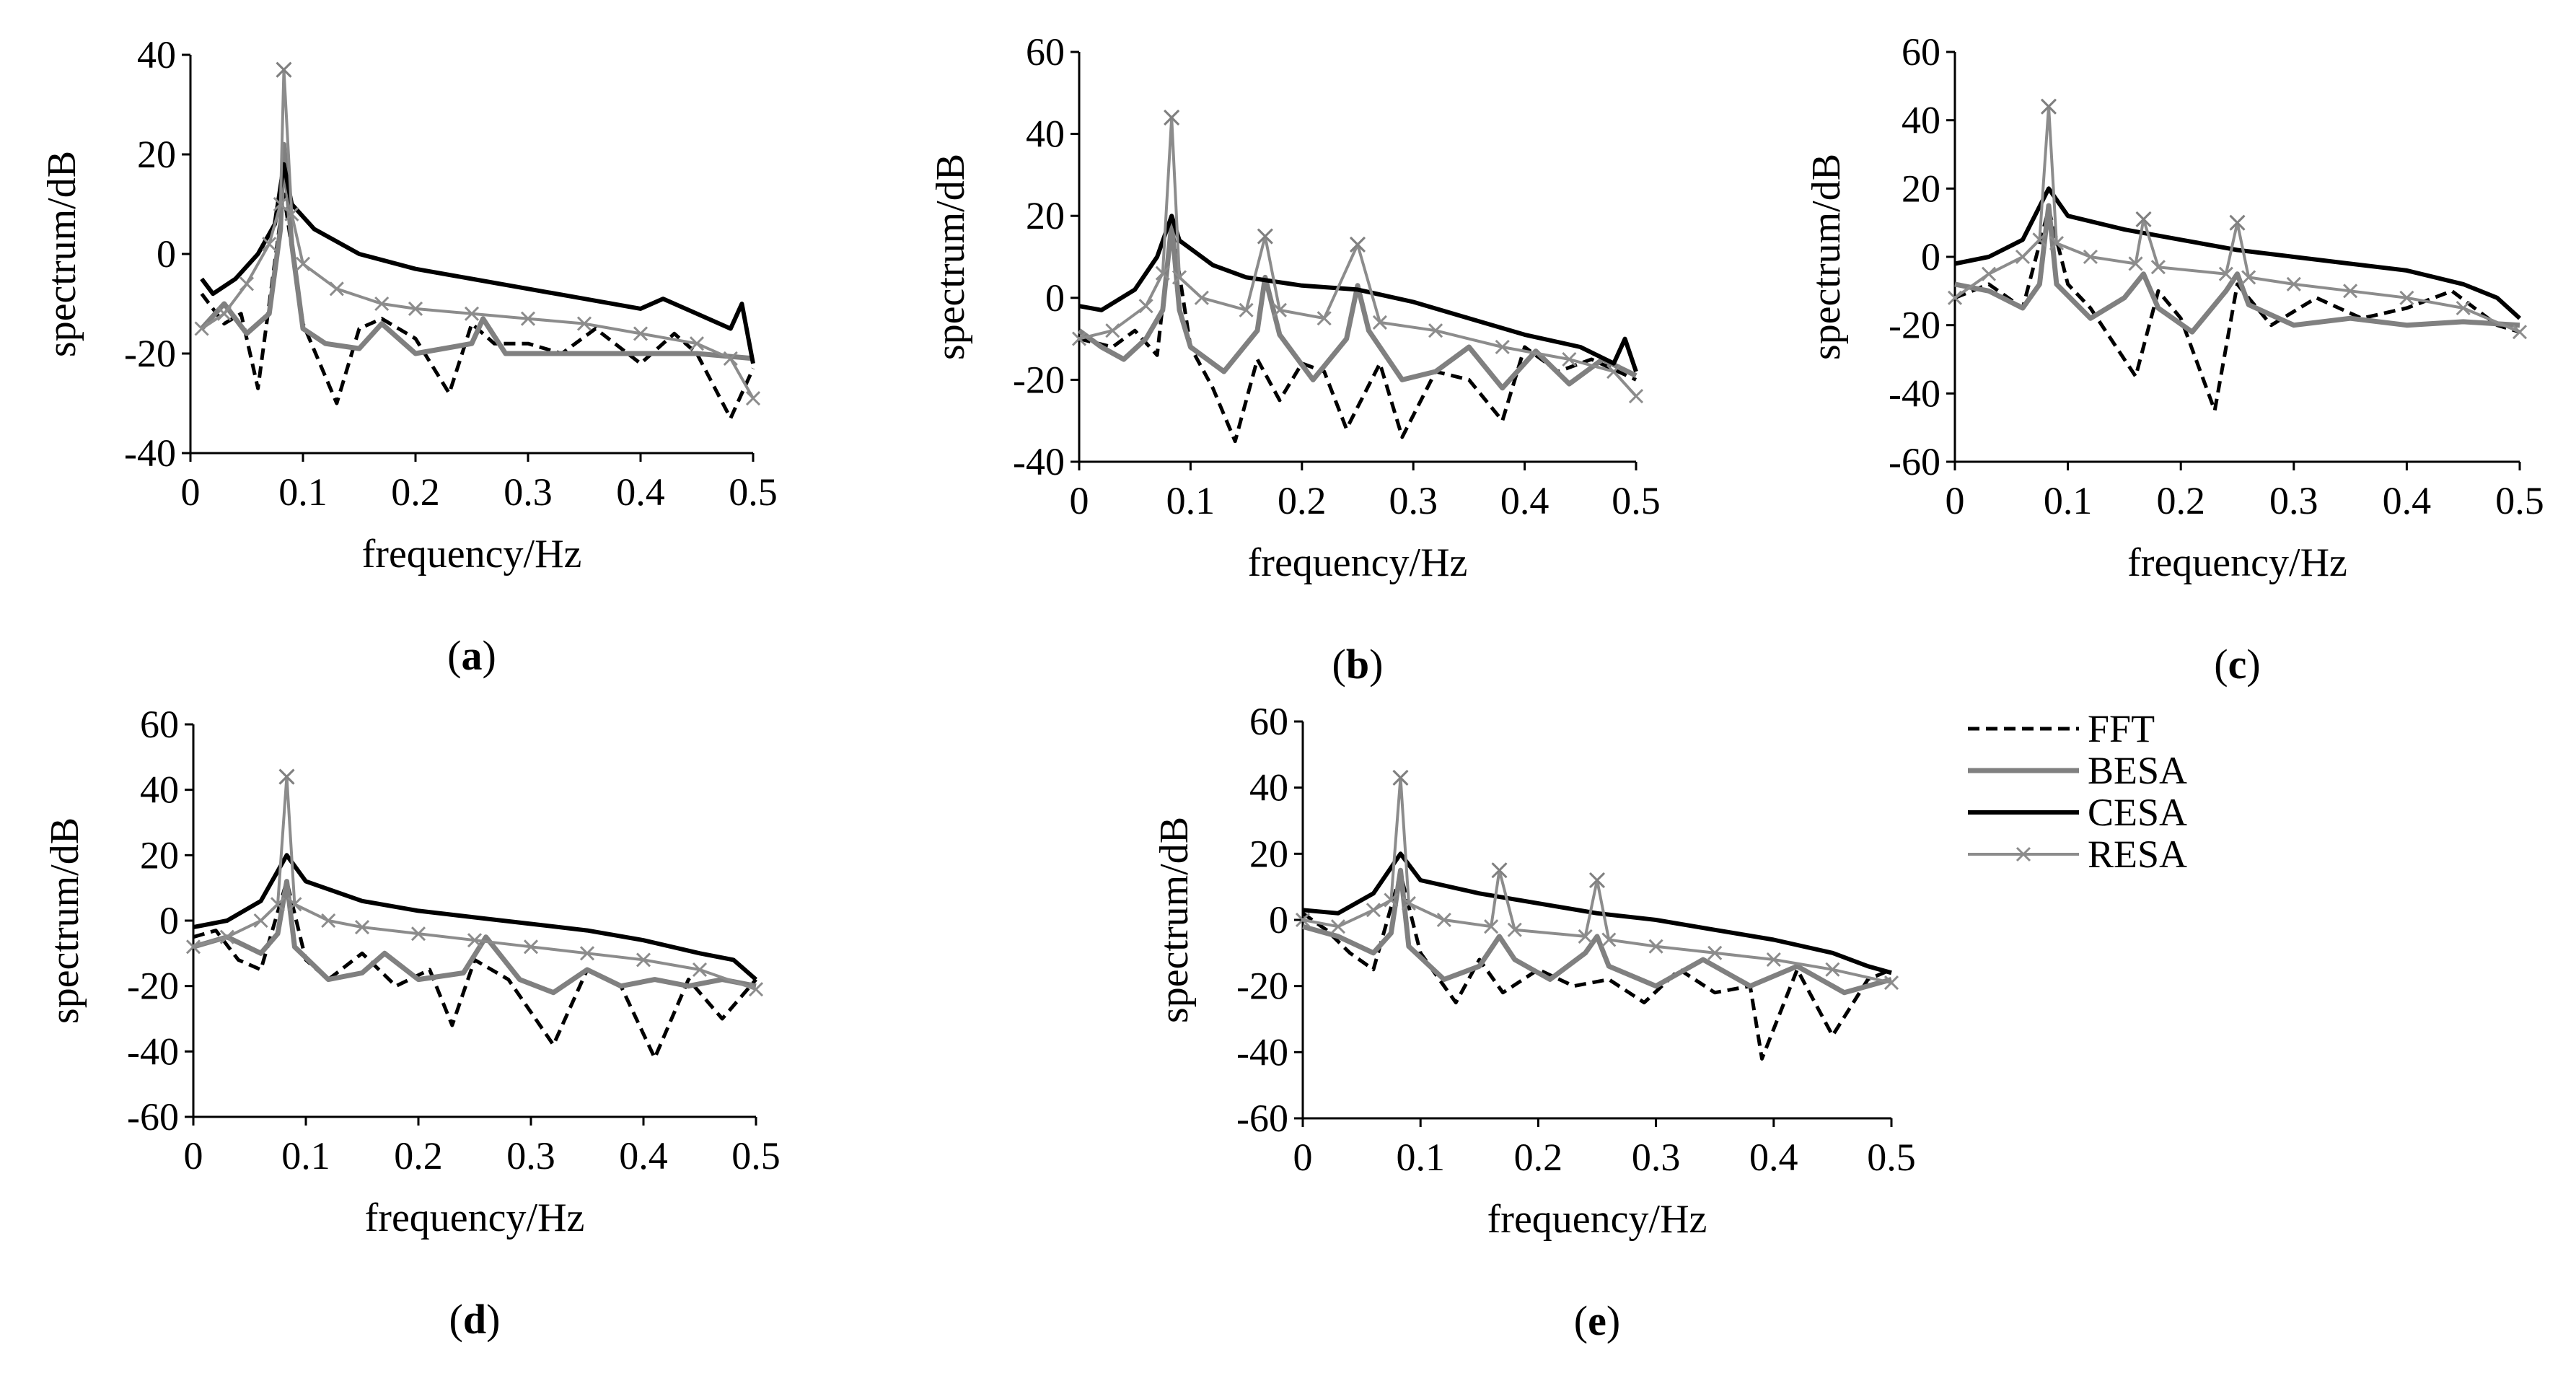  Describe the element at coordinates (2137, 855) in the screenshot. I see `legend-label-resa: RESA` at that location.